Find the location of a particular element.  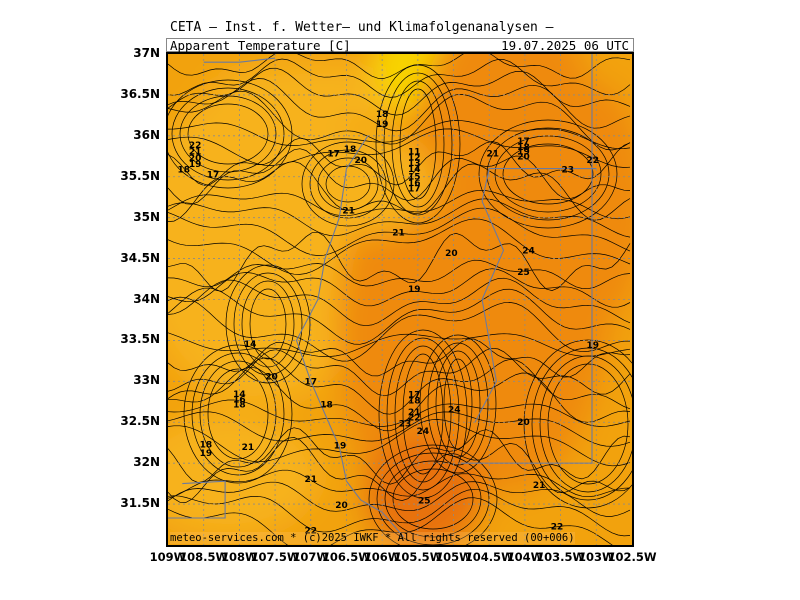

lat-tick-label: 33N is located at coordinates (146, 380).